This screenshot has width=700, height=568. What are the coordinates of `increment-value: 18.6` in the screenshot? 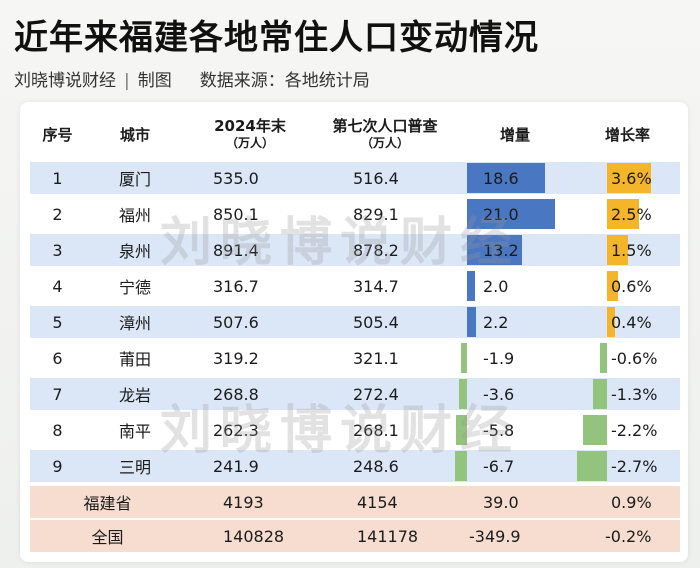 It's located at (501, 178).